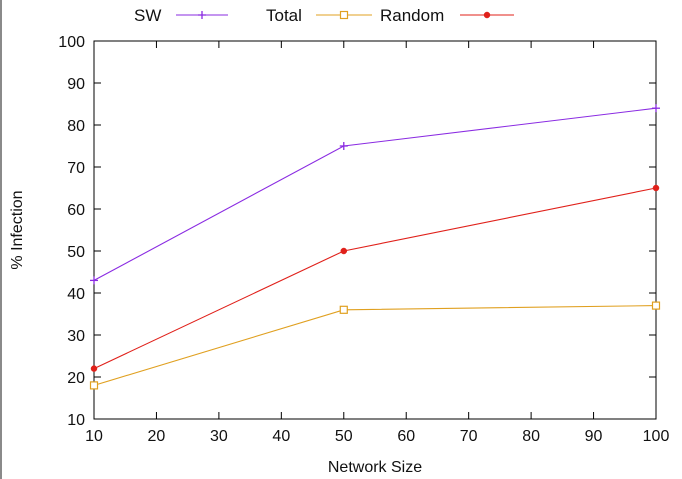  What do you see at coordinates (71, 42) in the screenshot?
I see `y-tick-label: 100` at bounding box center [71, 42].